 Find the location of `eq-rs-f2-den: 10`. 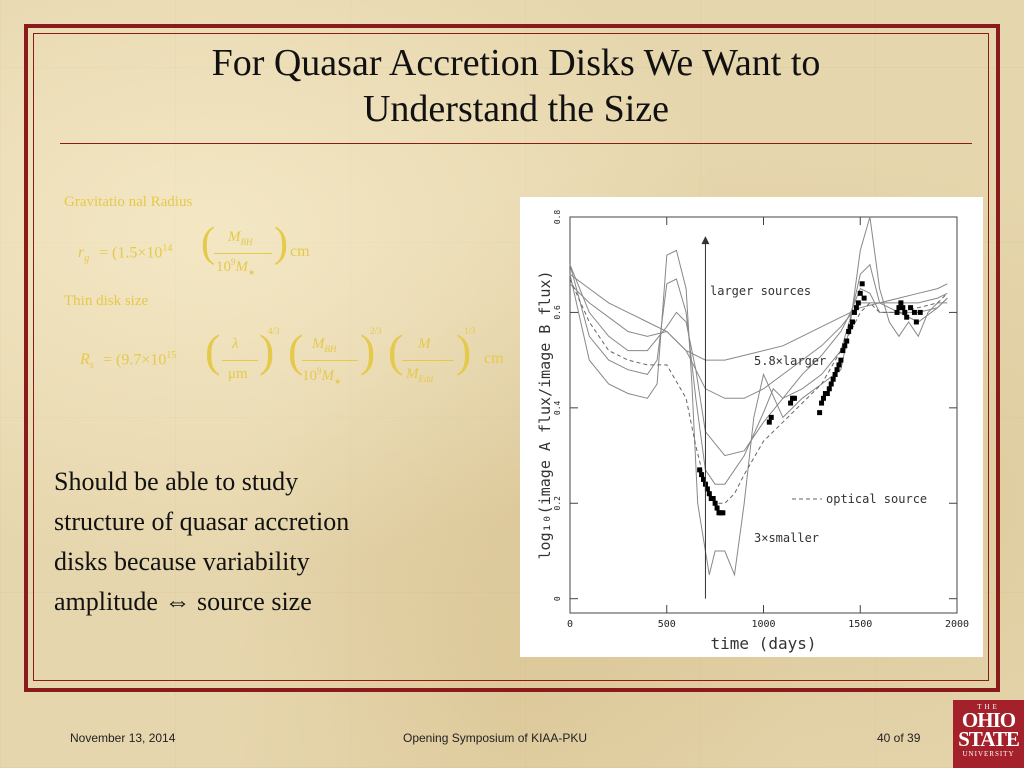

eq-rs-f2-den: 10 is located at coordinates (309, 376).